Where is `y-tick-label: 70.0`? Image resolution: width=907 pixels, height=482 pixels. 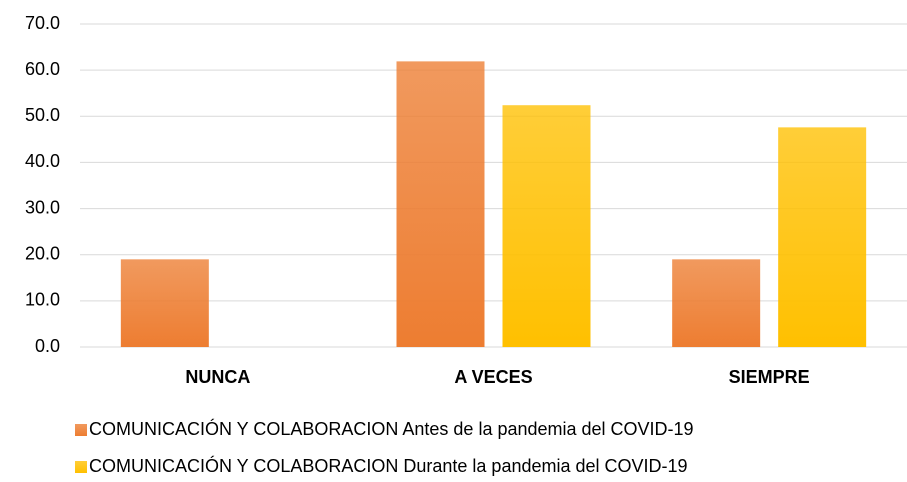 y-tick-label: 70.0 is located at coordinates (42, 23).